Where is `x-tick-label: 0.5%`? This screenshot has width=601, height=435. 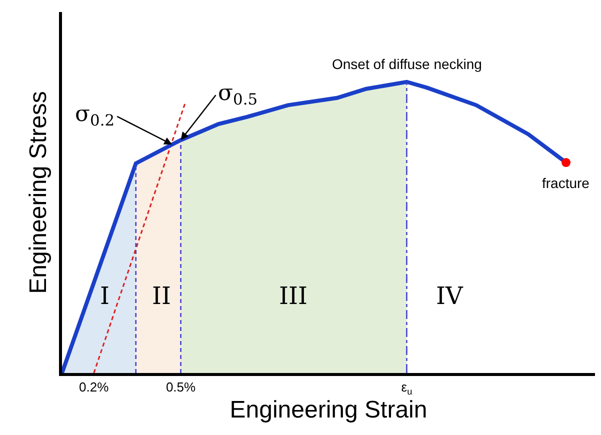
x-tick-label: 0.5% is located at coordinates (181, 387).